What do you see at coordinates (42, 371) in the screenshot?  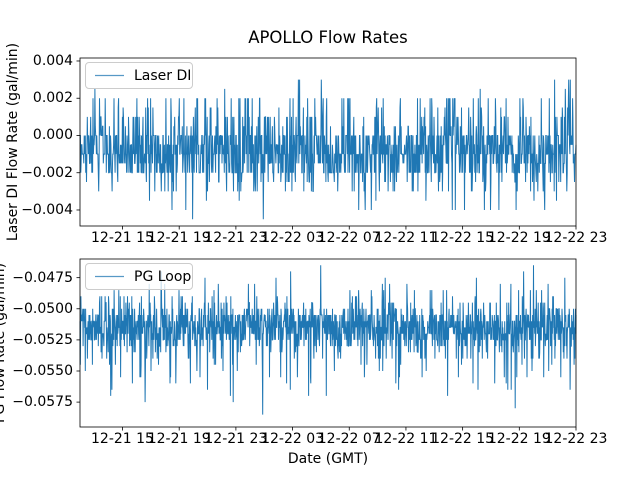 I see `pg-loop-y-tick-label: −0.0550` at bounding box center [42, 371].